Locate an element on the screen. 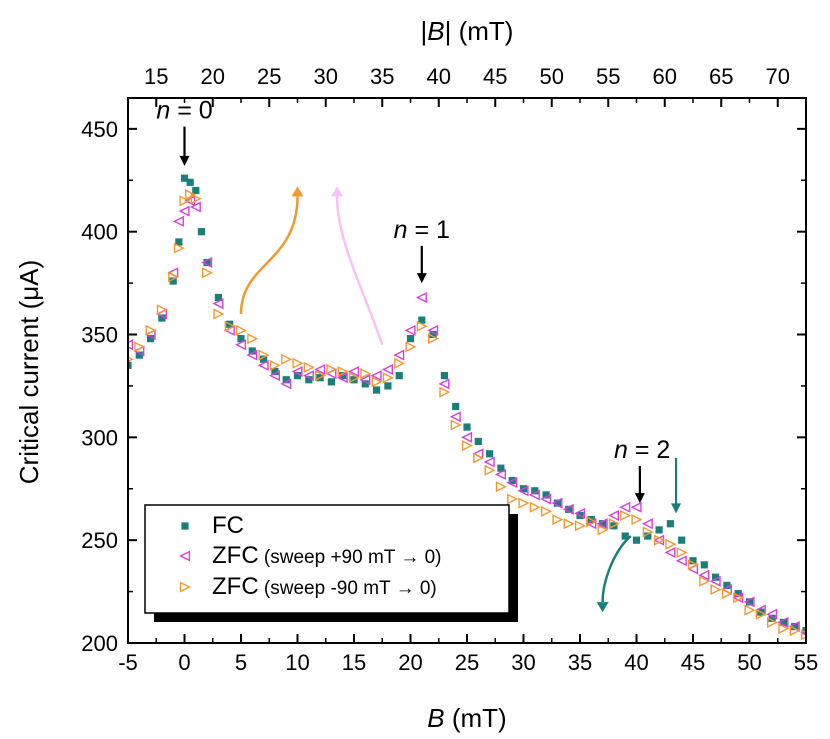 Image resolution: width=830 pixels, height=739 pixels. arrow-n-0-head is located at coordinates (184, 160).